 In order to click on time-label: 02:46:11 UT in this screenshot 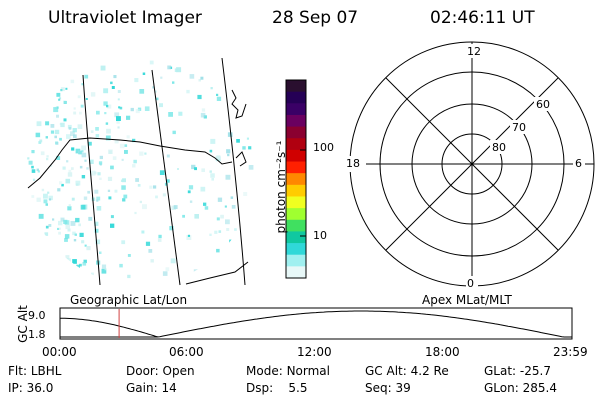, I will do `click(482, 18)`.